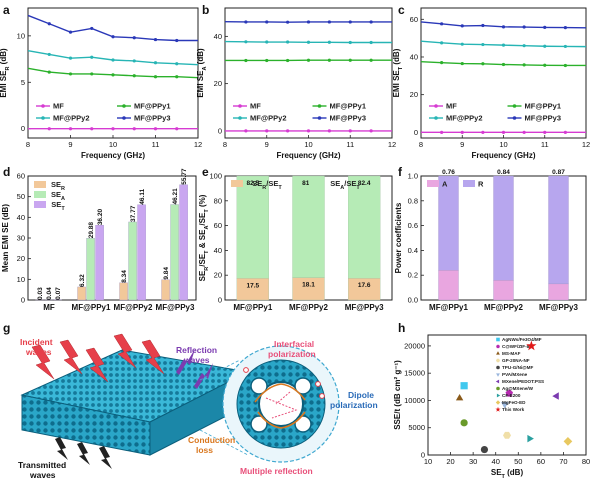 The width and height of the screenshot is (591, 500). I want to click on bar-value-label: 37.77, so click(133, 213).